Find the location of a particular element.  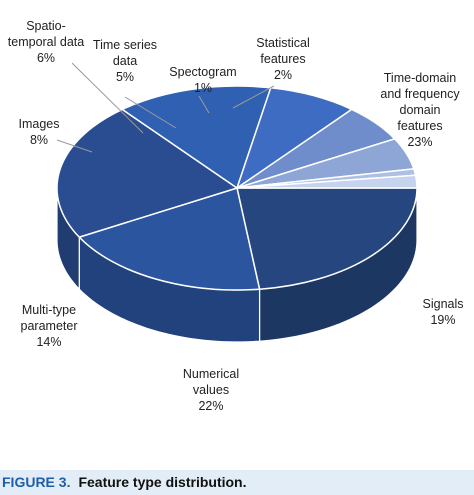

pie-slice-images is located at coordinates (294, 138).